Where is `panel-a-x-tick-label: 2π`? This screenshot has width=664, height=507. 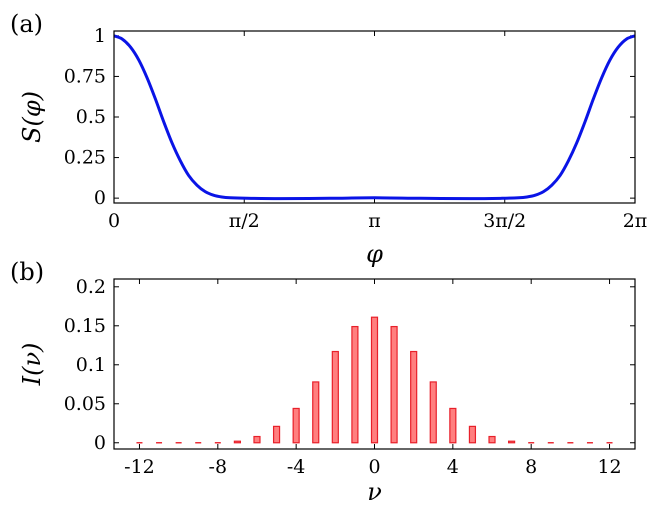
panel-a-x-tick-label: 2π is located at coordinates (635, 221).